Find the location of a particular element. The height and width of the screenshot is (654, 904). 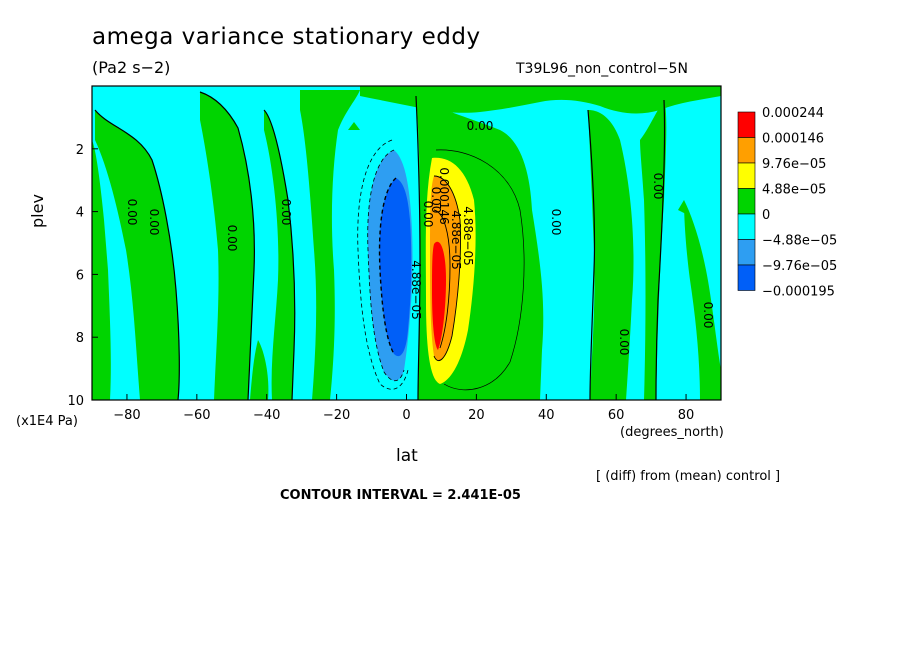

y-axis-label: plev is located at coordinates (37, 211).